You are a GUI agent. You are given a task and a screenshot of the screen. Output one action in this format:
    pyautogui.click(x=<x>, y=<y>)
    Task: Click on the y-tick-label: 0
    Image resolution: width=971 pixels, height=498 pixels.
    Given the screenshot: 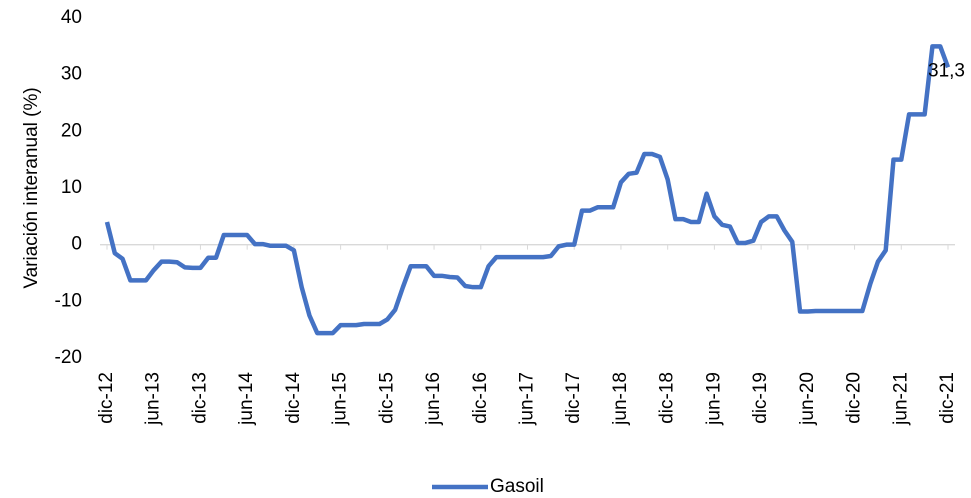 What is the action you would take?
    pyautogui.click(x=76, y=244)
    